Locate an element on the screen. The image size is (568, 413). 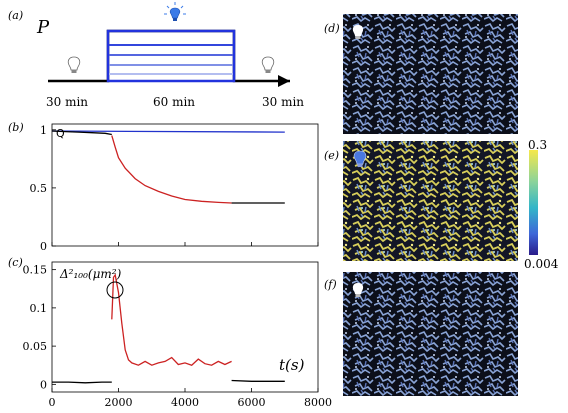
colorbar-min-label: 0.004 is located at coordinates (541, 264).